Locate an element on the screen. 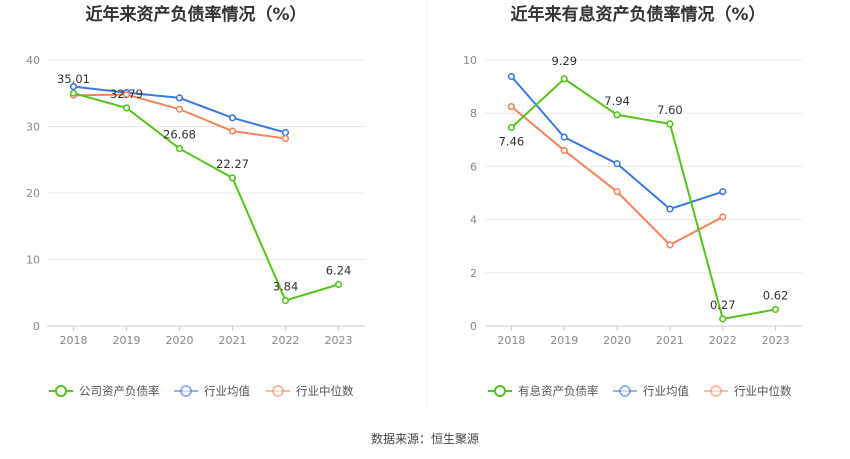 Image resolution: width=850 pixels, height=459 pixels. data-label: 6.24 is located at coordinates (339, 271).